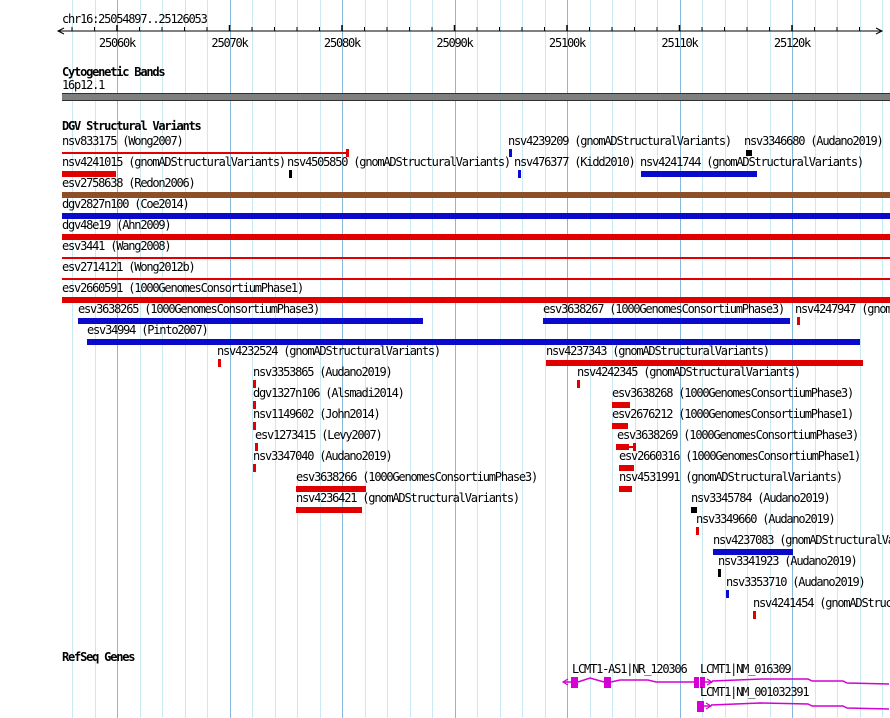  What do you see at coordinates (731, 477) in the screenshot?
I see `variant-label: nsv4531991 (gnomADStructuralVariants)` at bounding box center [731, 477].